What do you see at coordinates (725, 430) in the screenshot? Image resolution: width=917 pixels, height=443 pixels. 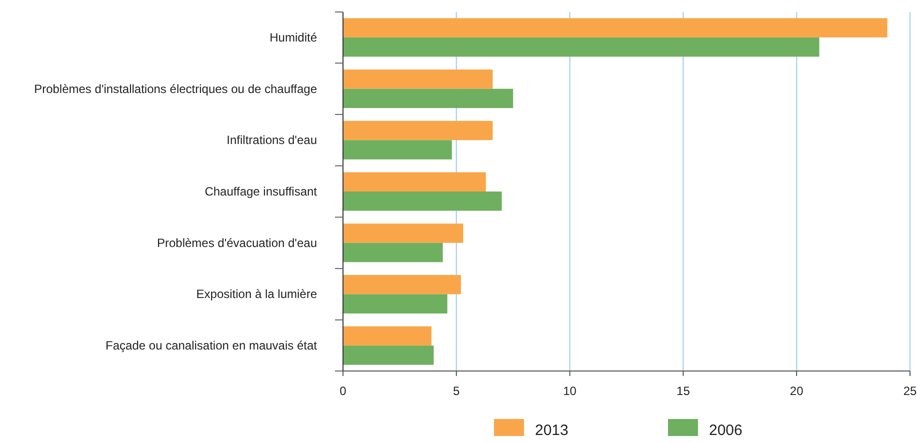 I see `legend-label: 2006` at bounding box center [725, 430].